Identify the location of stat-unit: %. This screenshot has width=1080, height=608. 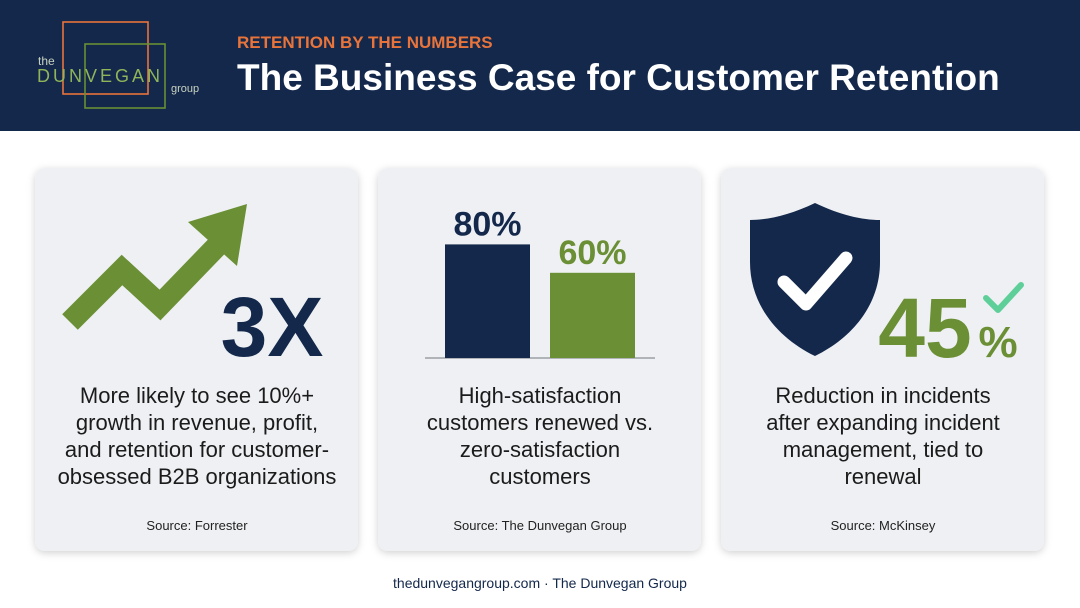
(997, 342).